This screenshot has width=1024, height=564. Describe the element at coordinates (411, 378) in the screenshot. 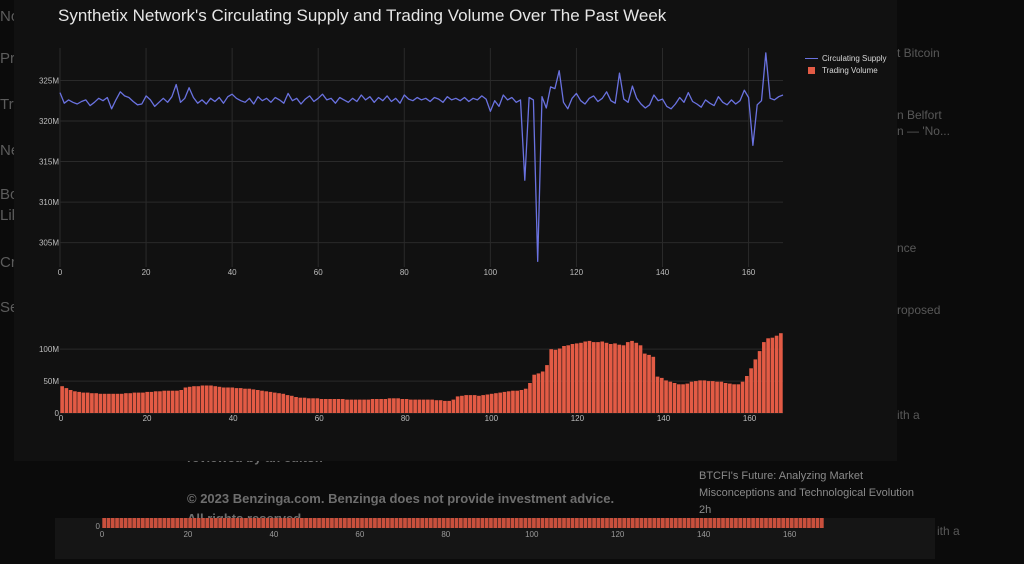

I see `volume-subplot: 0 50M 100M 0 20 40 60 80 100 120 140 160` at that location.